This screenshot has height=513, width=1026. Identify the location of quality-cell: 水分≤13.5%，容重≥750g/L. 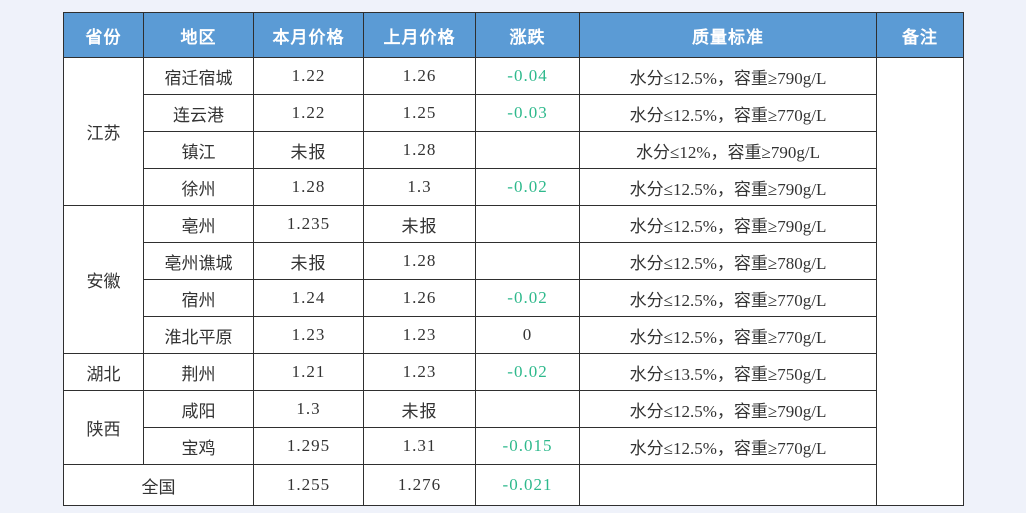
(728, 372).